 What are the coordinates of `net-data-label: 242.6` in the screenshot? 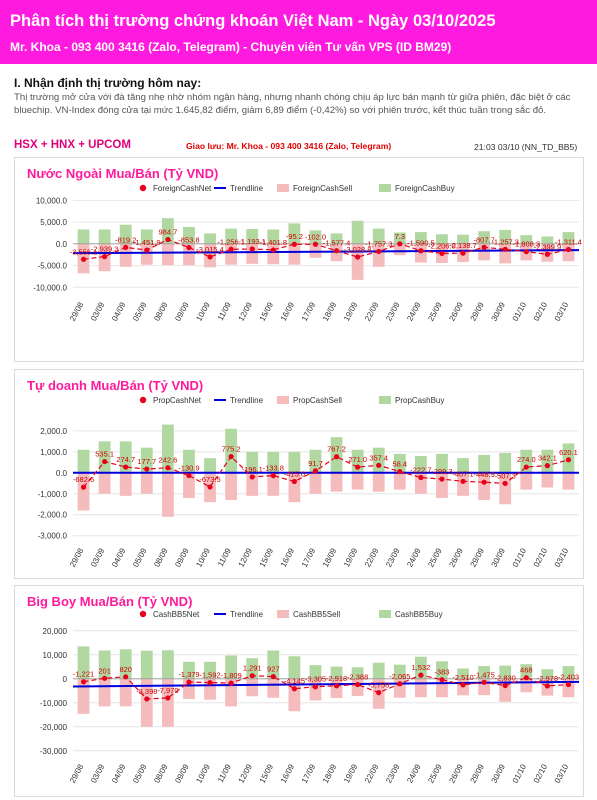 It's located at (167, 460).